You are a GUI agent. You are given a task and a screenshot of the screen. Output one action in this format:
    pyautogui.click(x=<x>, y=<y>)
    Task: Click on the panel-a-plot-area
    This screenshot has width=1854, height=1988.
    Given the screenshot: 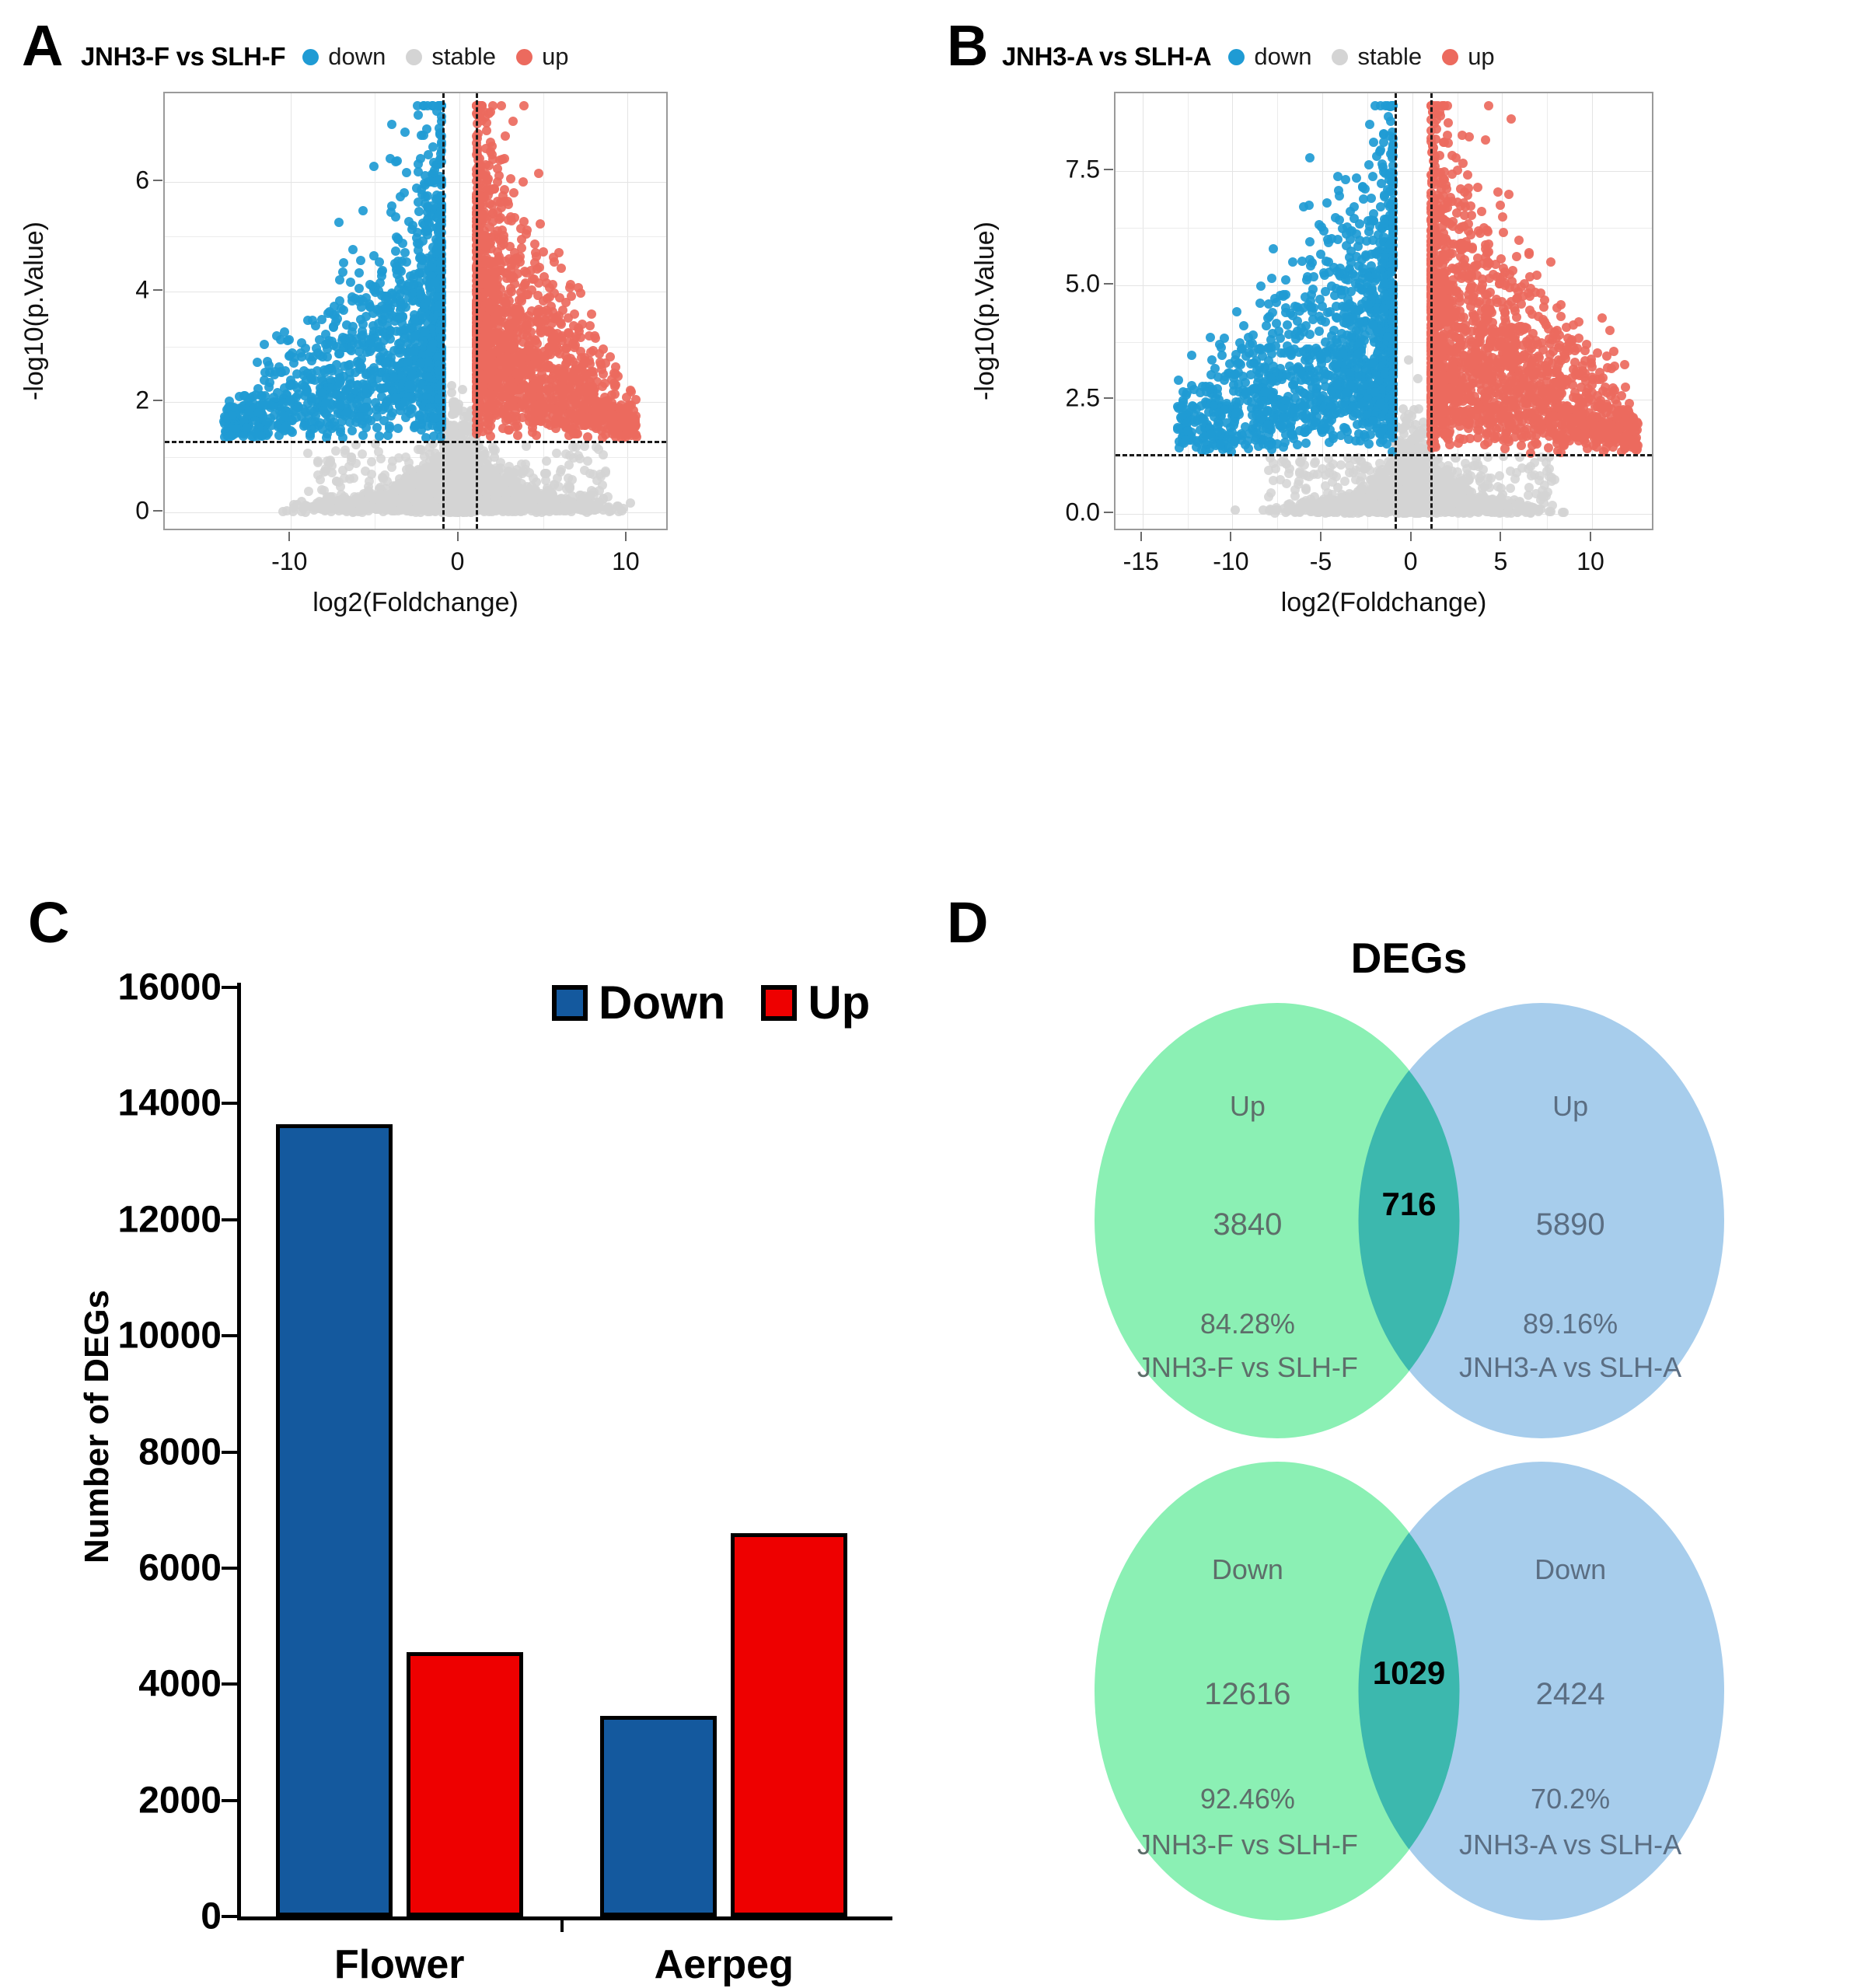 What is the action you would take?
    pyautogui.click(x=416, y=311)
    